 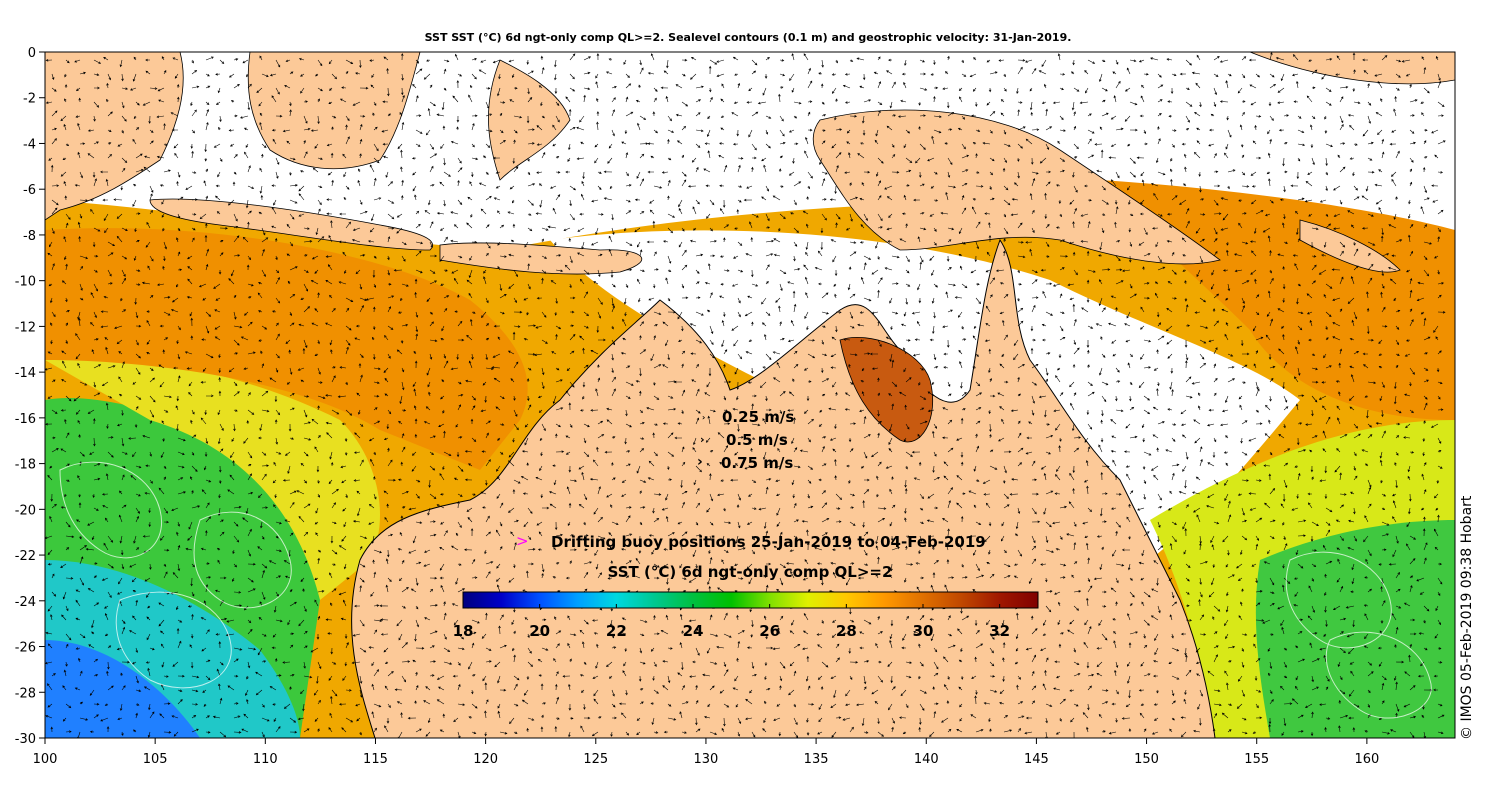 I want to click on y-tick-label: -22, so click(x=25, y=556).